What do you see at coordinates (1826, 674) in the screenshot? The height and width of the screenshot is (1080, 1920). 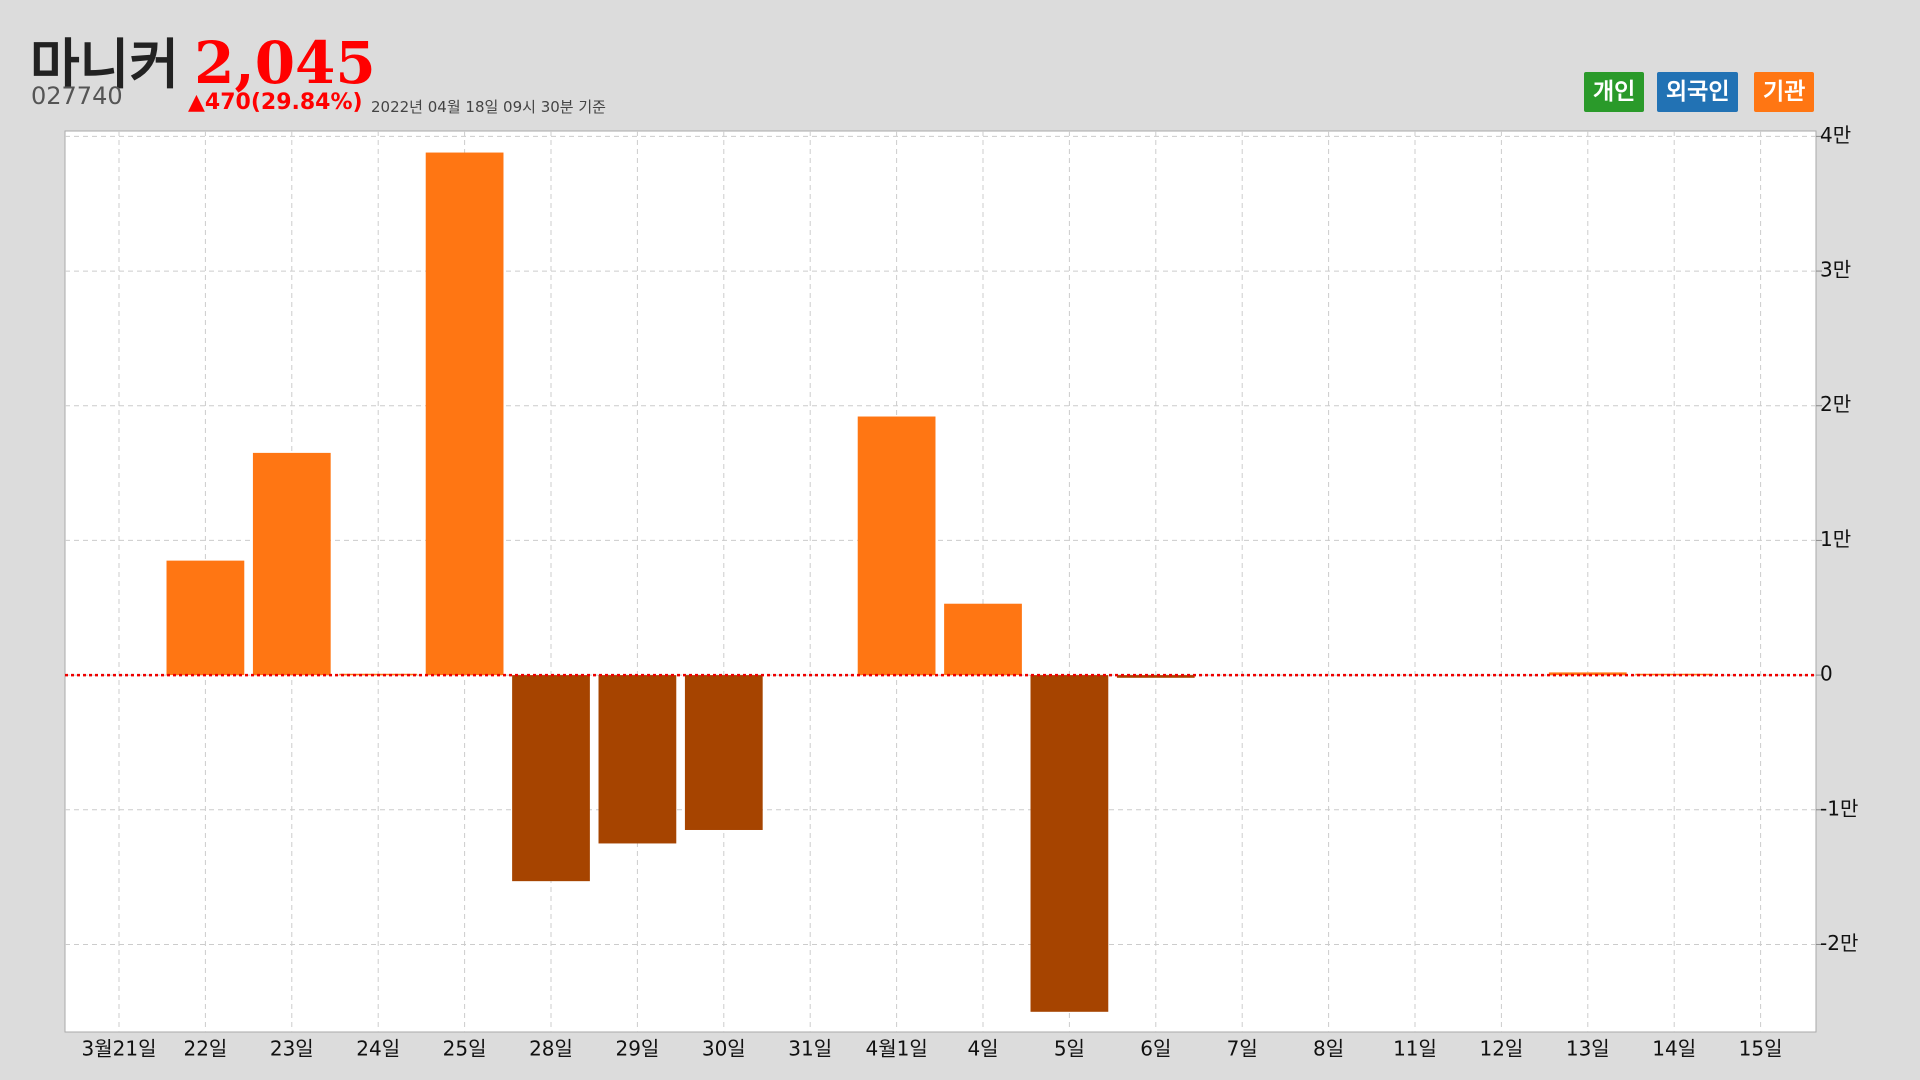 I see `y-tick-label: 0` at bounding box center [1826, 674].